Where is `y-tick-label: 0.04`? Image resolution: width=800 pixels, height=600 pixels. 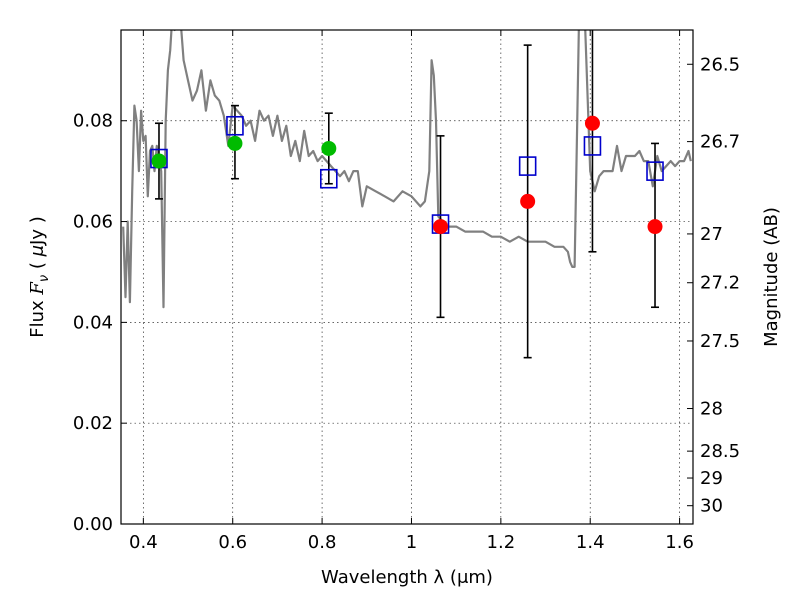
y-tick-label: 0.04 is located at coordinates (93, 322).